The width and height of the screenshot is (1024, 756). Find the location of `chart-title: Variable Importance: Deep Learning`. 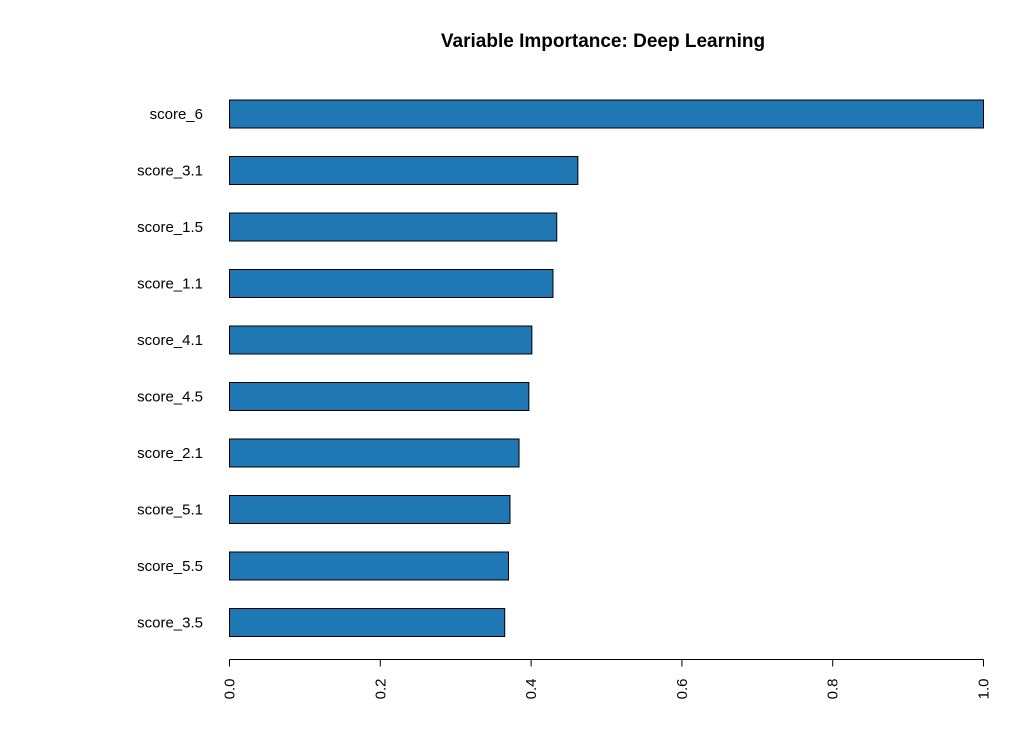

chart-title: Variable Importance: Deep Learning is located at coordinates (603, 41).